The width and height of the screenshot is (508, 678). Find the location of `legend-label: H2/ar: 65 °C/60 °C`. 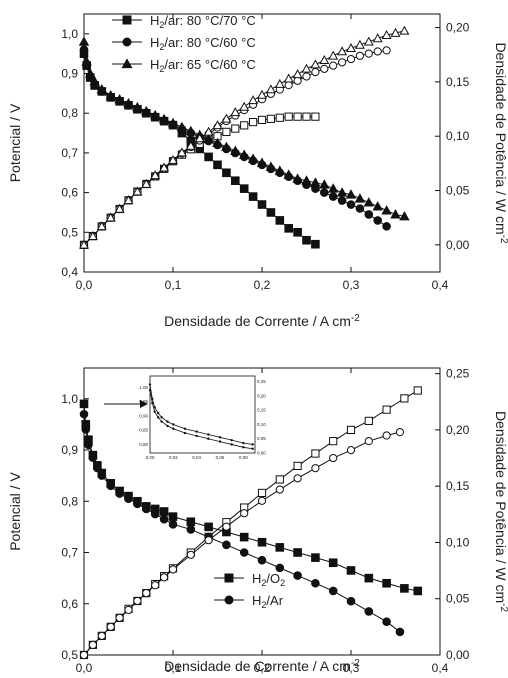

legend-label: H2/ar: 65 °C/60 °C is located at coordinates (203, 65).